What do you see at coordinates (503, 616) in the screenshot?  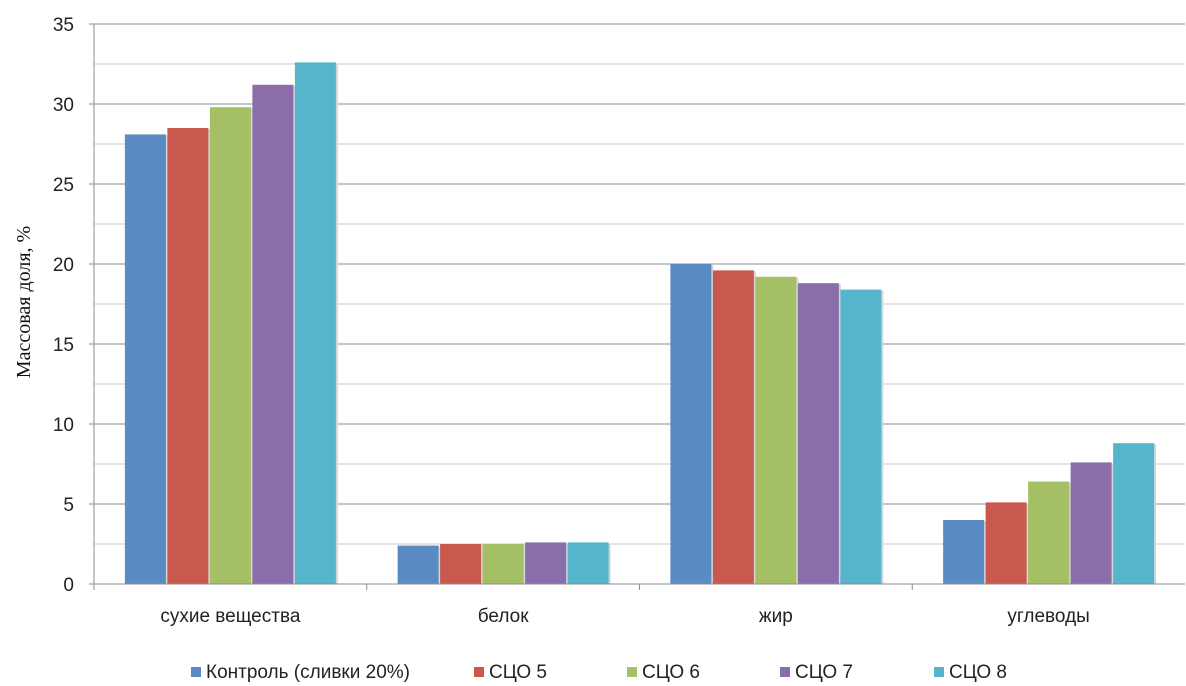 I see `x-category-label: белок` at bounding box center [503, 616].